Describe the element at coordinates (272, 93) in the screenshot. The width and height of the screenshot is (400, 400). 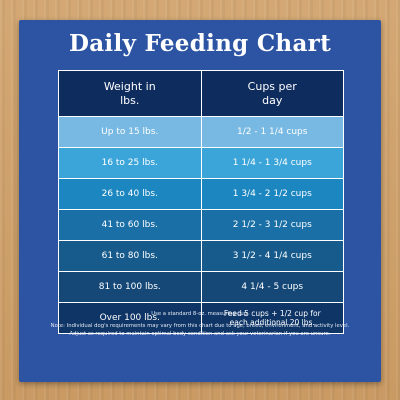
I see `header-cups: Cups per day` at that location.